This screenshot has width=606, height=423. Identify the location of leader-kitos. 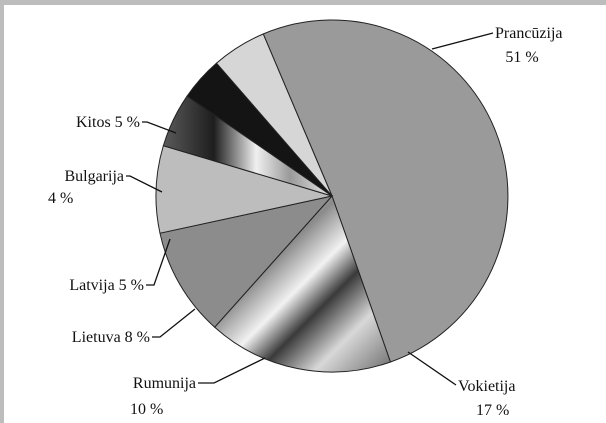
(159, 127).